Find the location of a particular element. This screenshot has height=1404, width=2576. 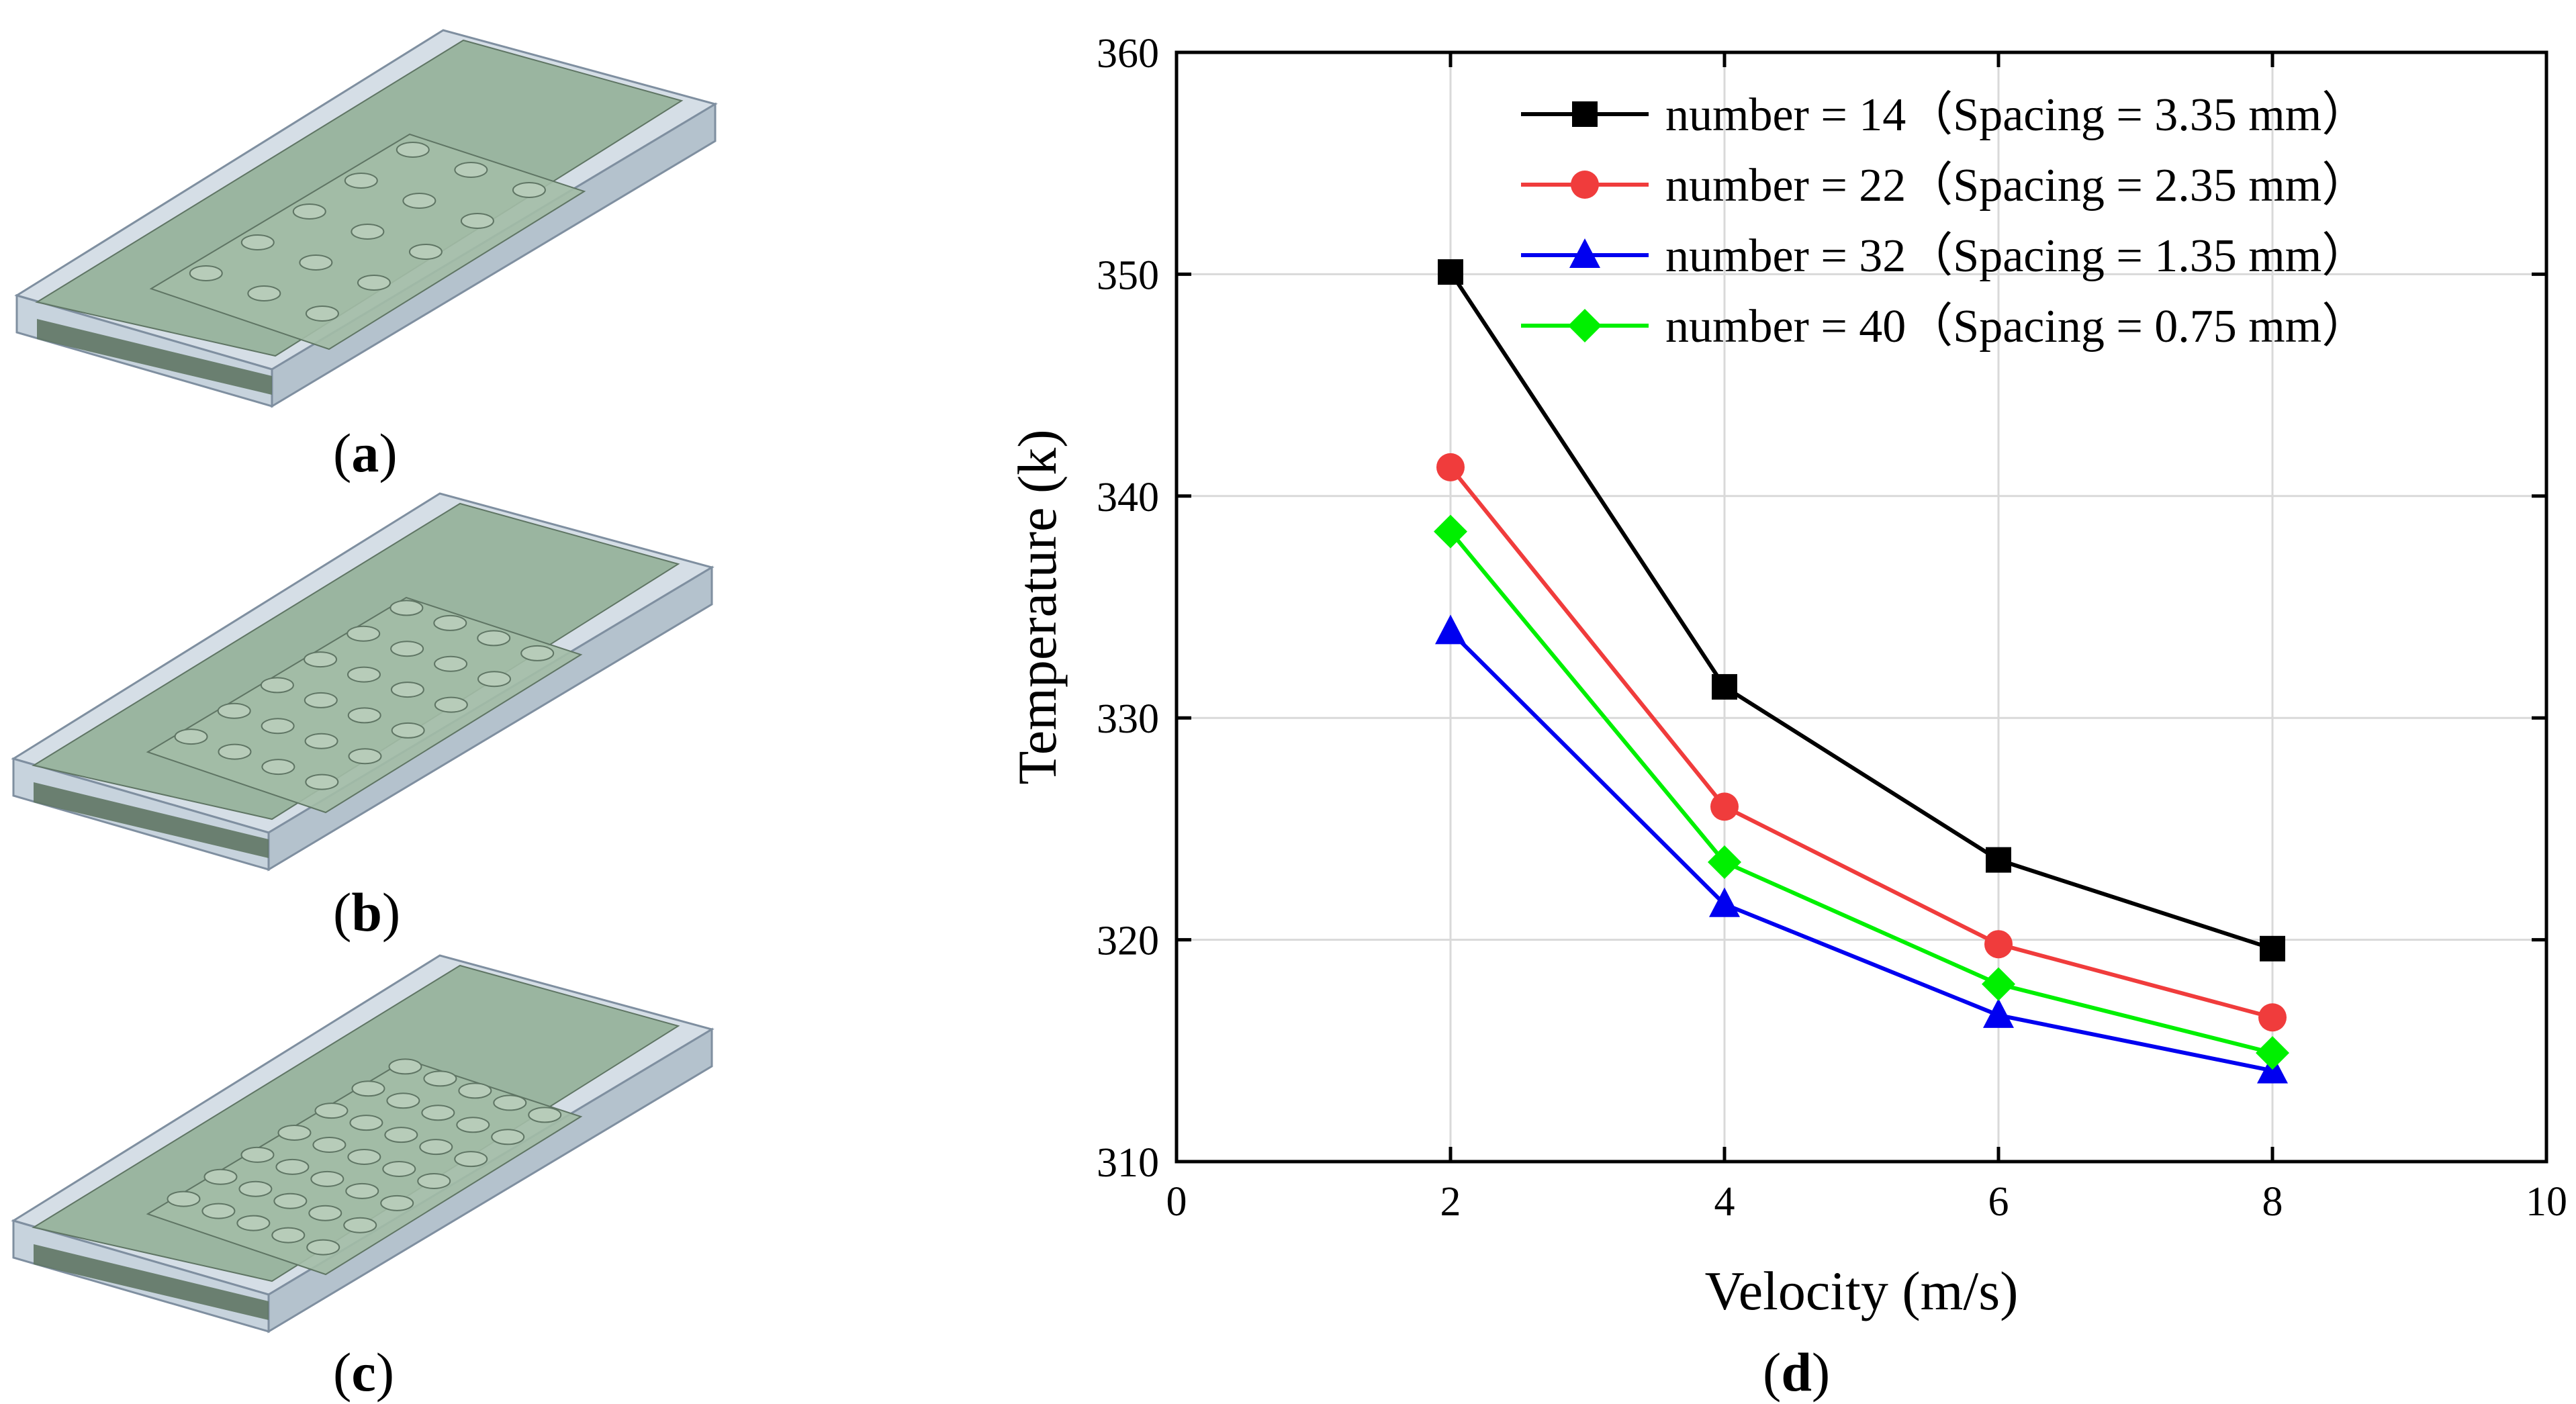

legend-label: number = 40（Spacing = 0.75 mm） is located at coordinates (2016, 327).